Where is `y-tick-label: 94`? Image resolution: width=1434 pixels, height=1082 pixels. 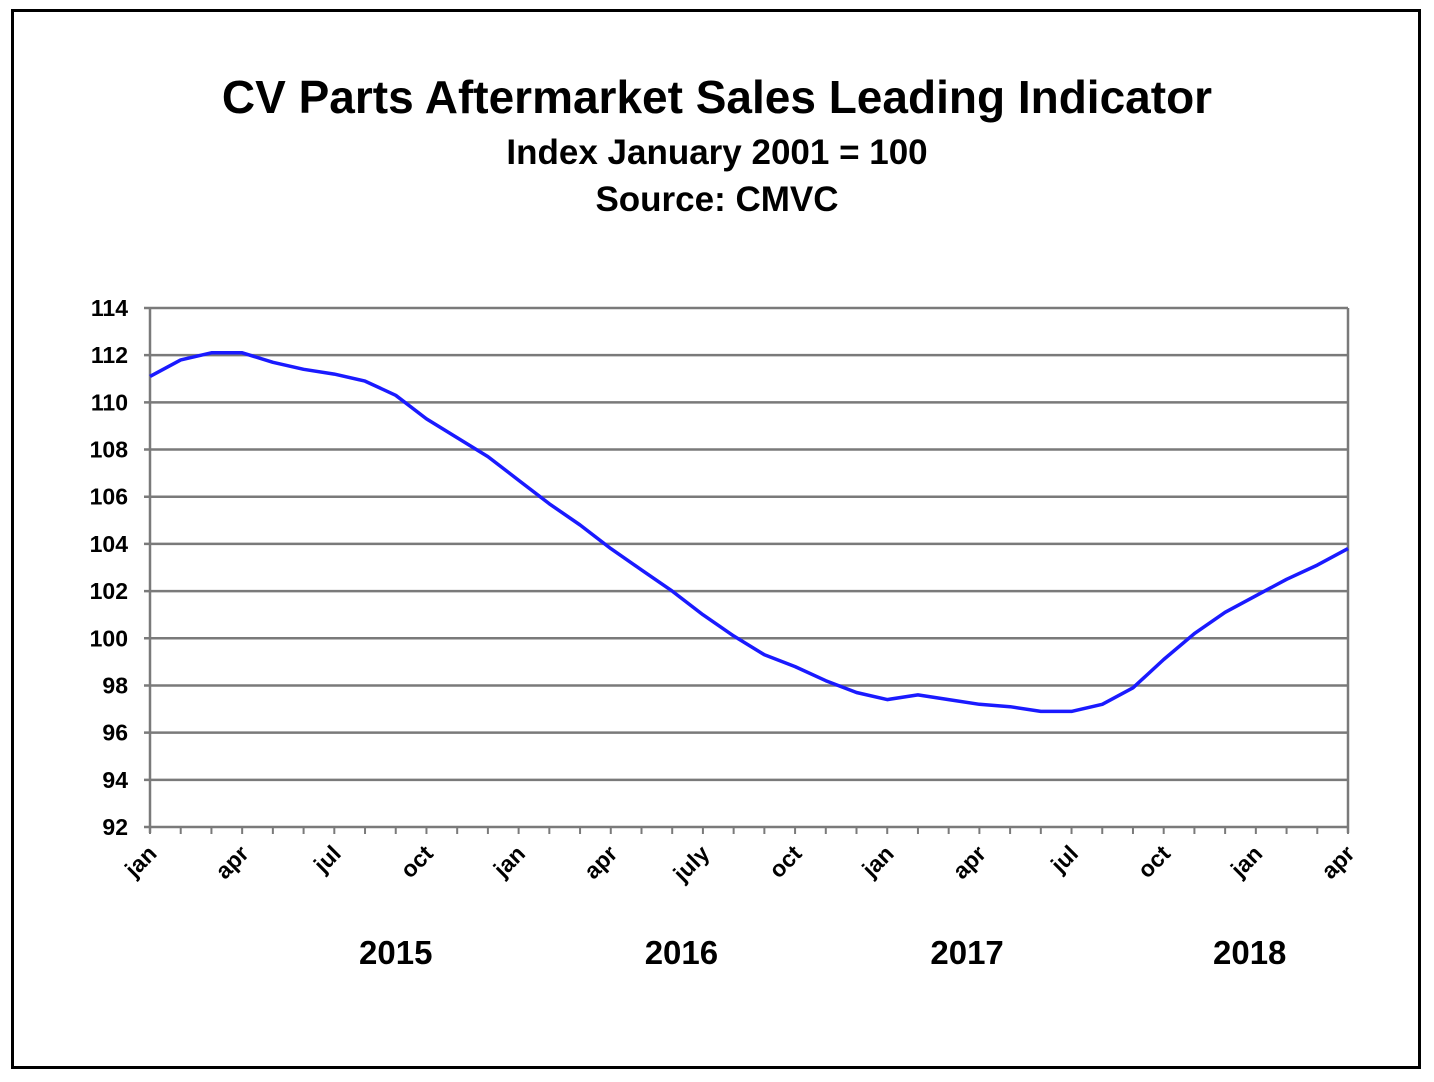 y-tick-label: 94 is located at coordinates (115, 780).